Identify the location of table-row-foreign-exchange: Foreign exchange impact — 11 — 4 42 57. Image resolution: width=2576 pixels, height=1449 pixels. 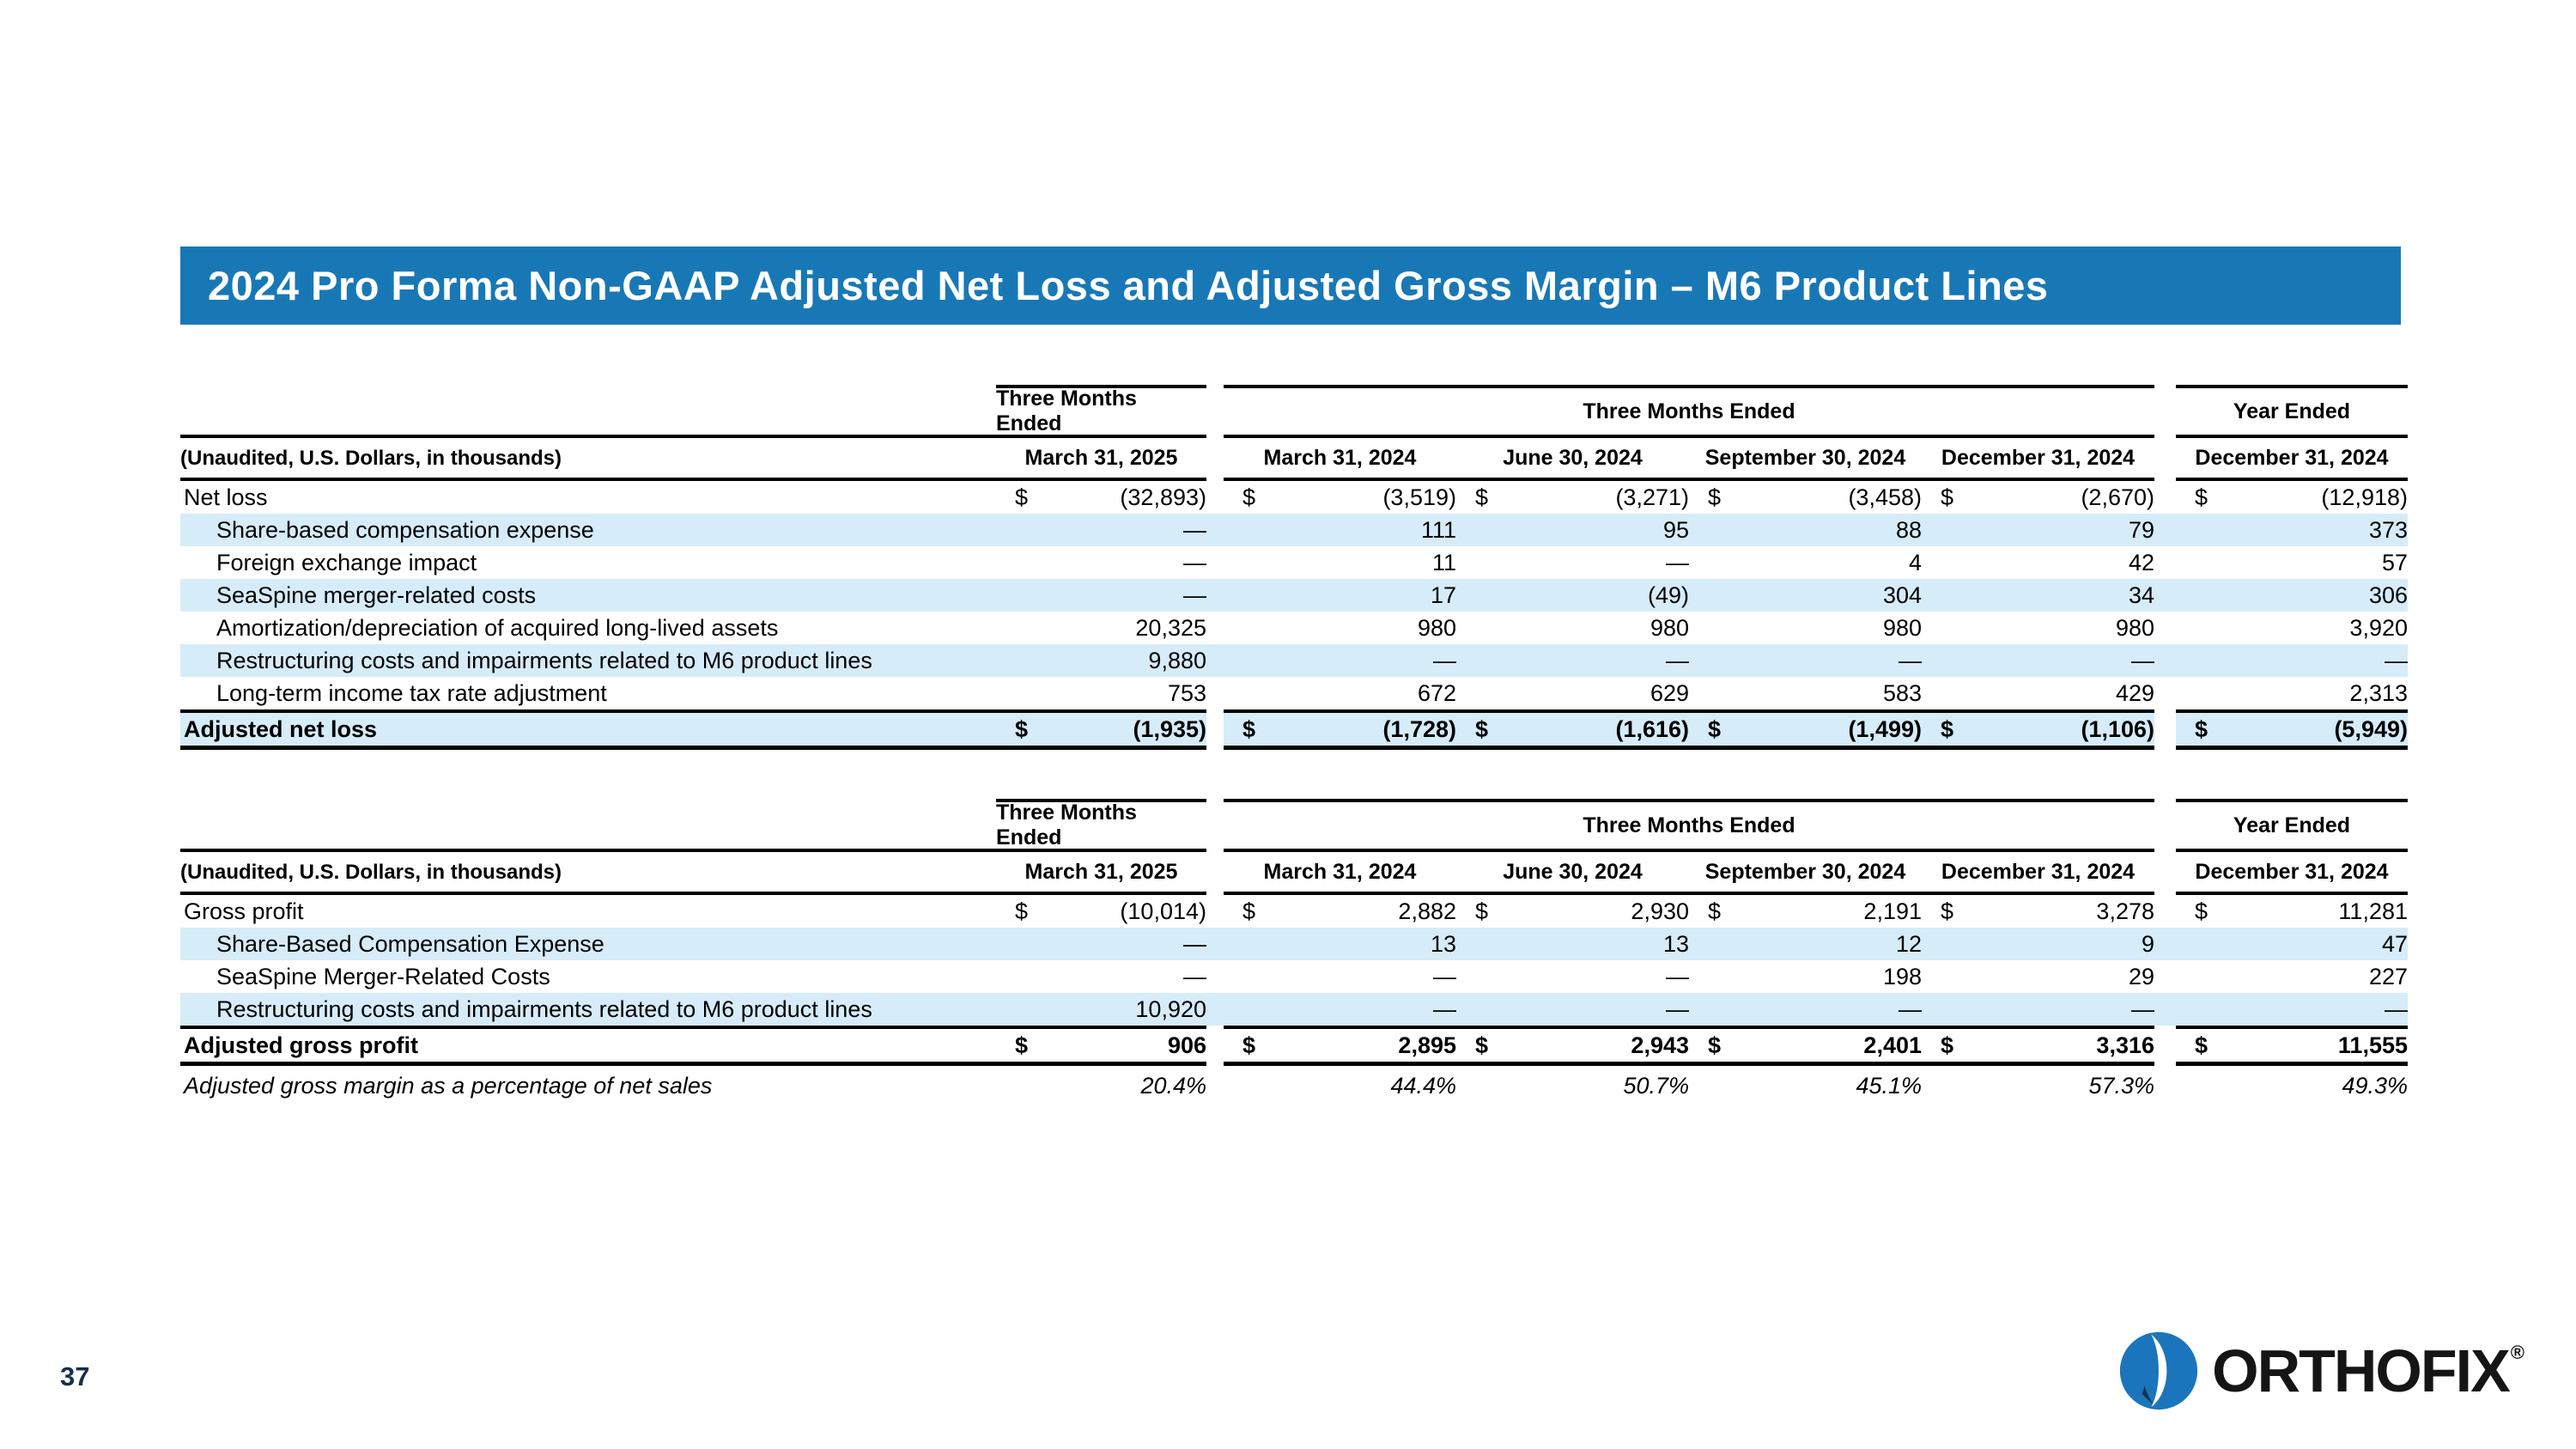
(1294, 562).